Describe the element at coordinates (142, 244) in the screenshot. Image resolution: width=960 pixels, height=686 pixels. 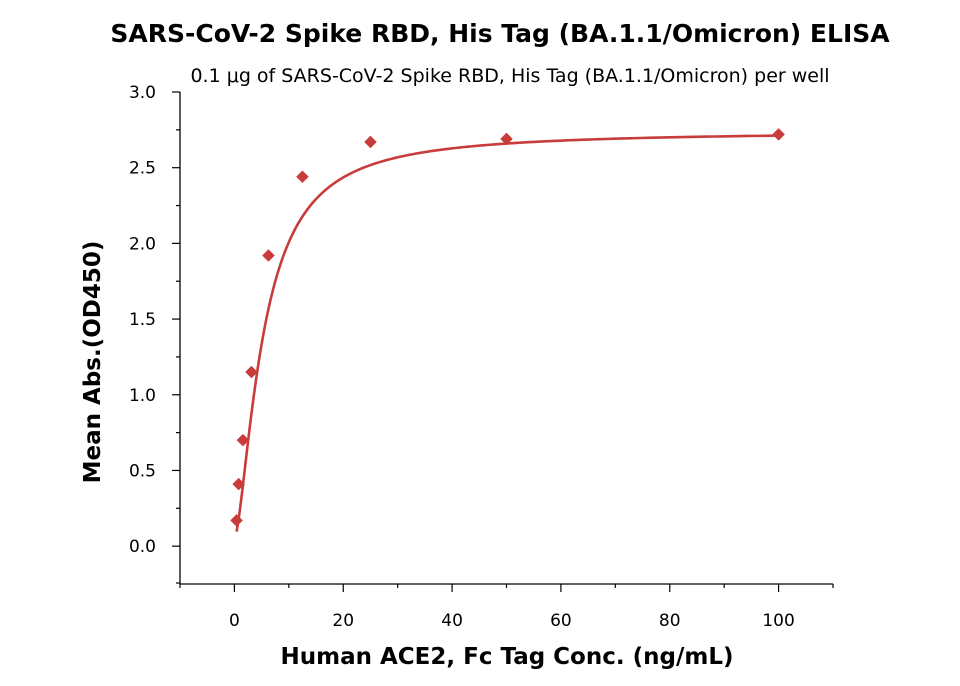
I see `y-tick-label: 2.0` at that location.